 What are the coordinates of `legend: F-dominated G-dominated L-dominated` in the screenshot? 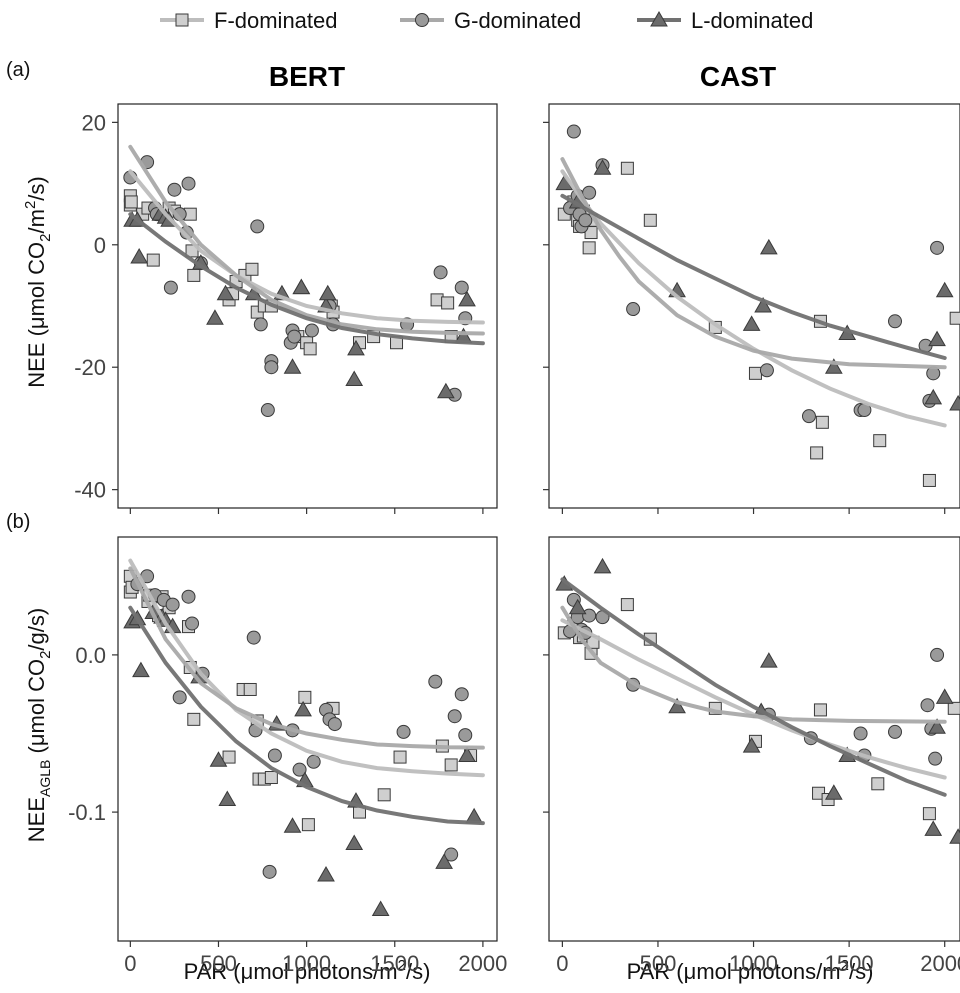 It's located at (486, 20).